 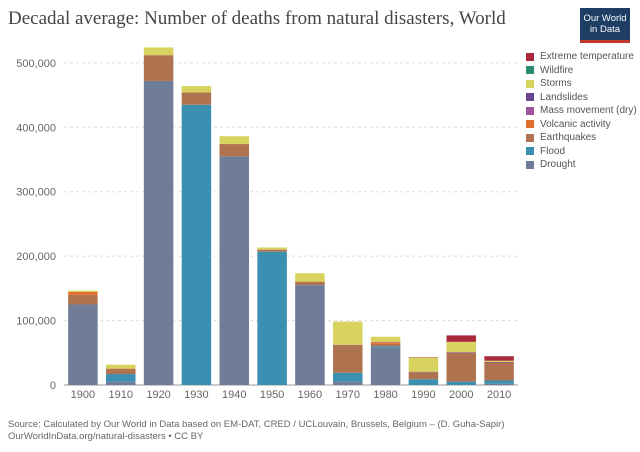 What do you see at coordinates (36, 257) in the screenshot?
I see `y-tick-label: 200,000` at bounding box center [36, 257].